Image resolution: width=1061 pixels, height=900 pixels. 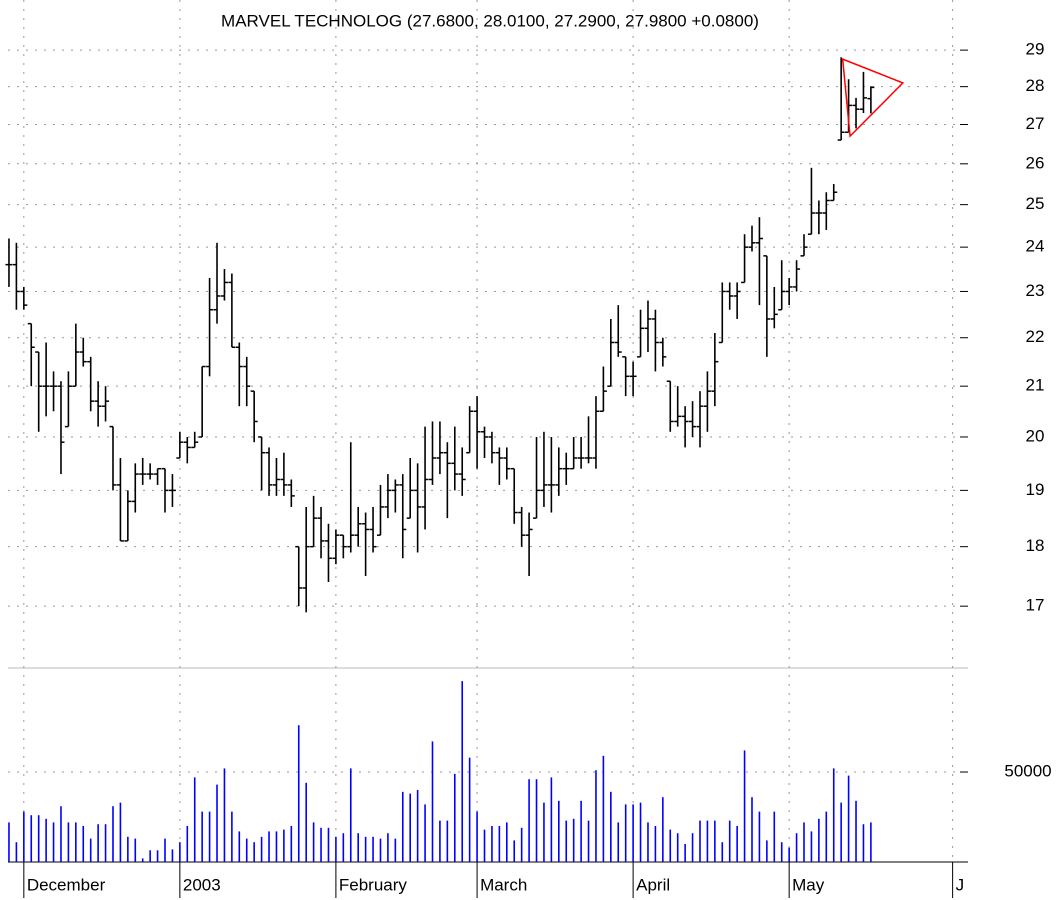 I want to click on y-tick-label: 21, so click(x=1035, y=385).